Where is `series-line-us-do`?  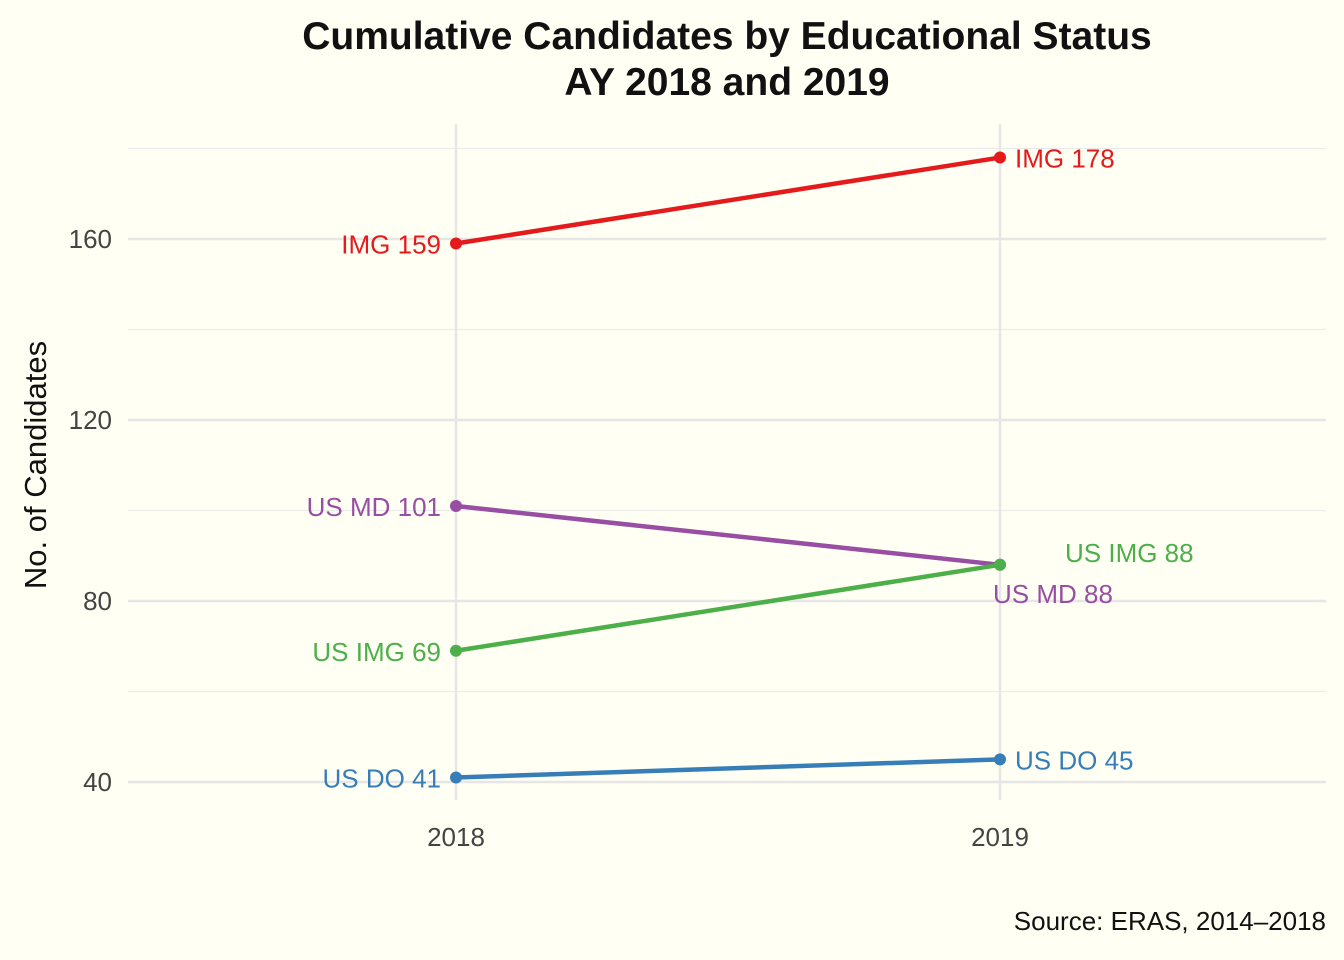
series-line-us-do is located at coordinates (728, 768).